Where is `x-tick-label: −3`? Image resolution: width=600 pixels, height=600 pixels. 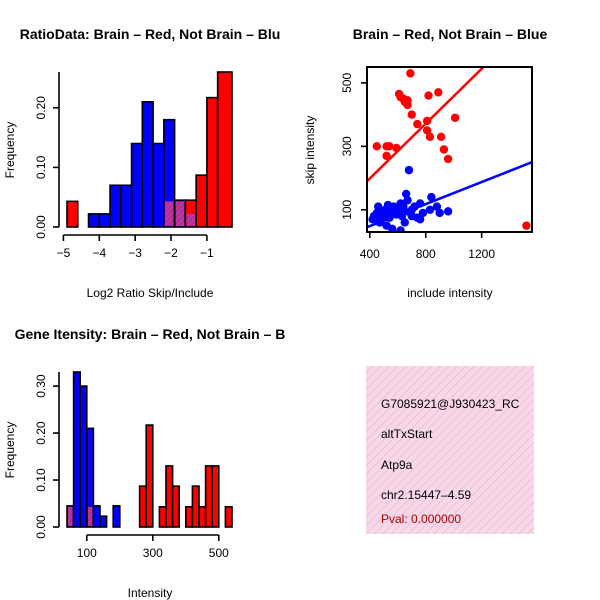
x-tick-label: −3 is located at coordinates (135, 253).